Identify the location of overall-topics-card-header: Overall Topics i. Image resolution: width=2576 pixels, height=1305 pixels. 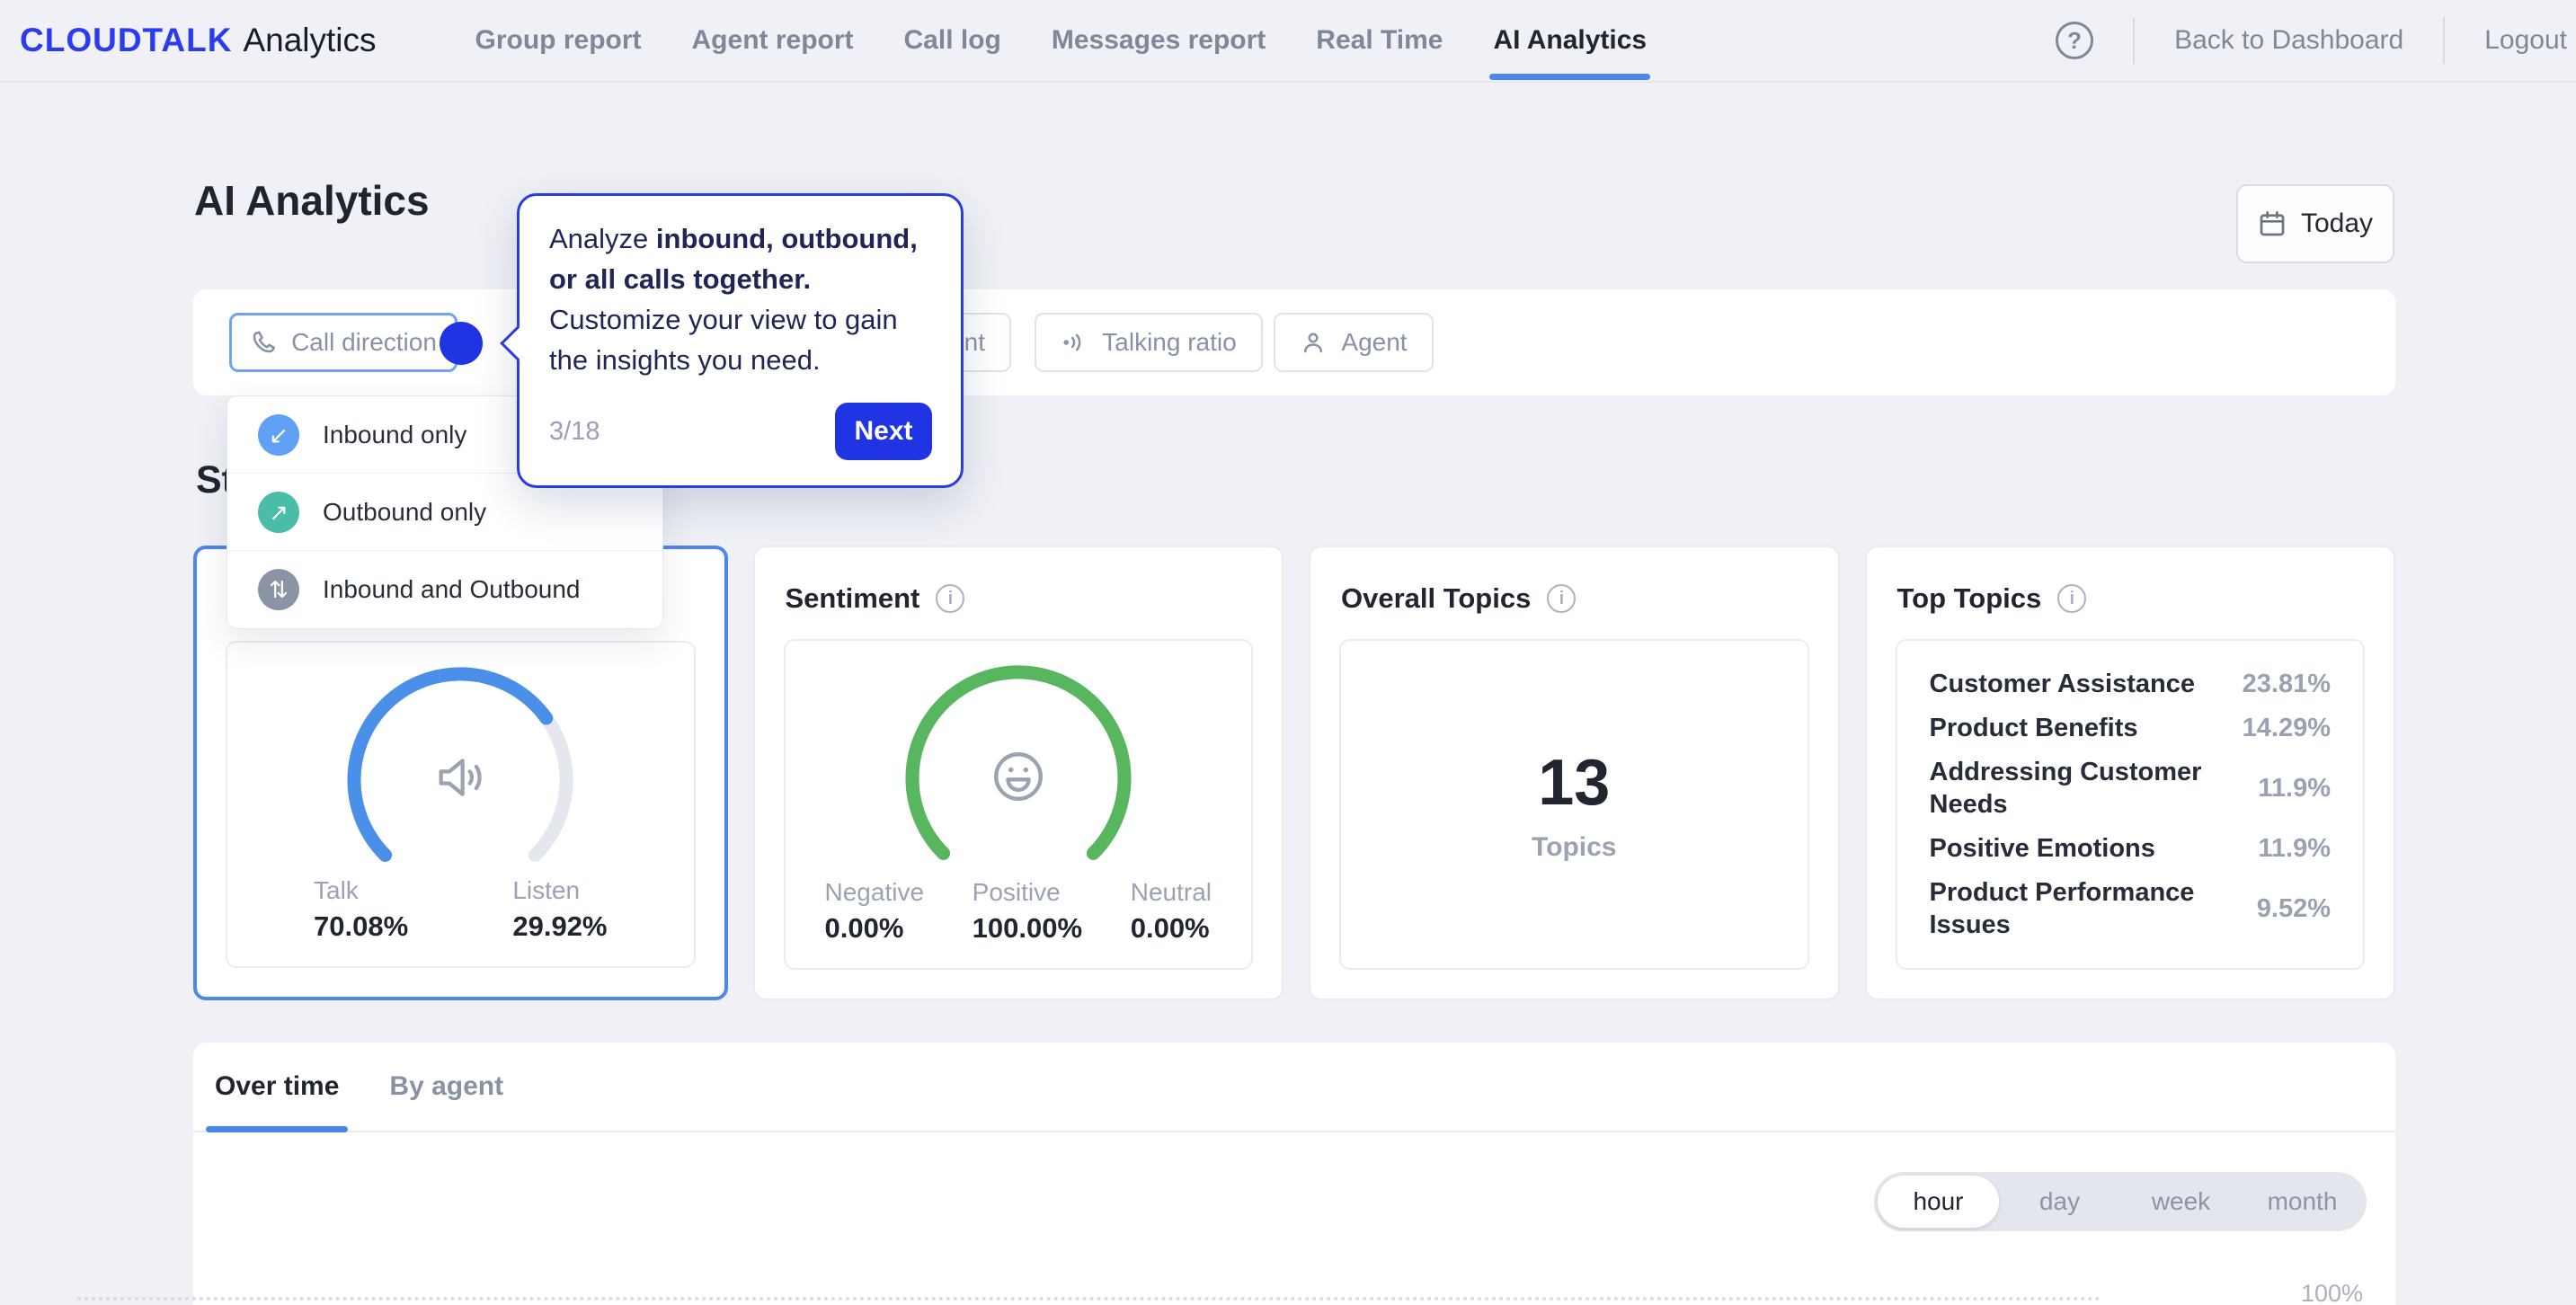
(1574, 599).